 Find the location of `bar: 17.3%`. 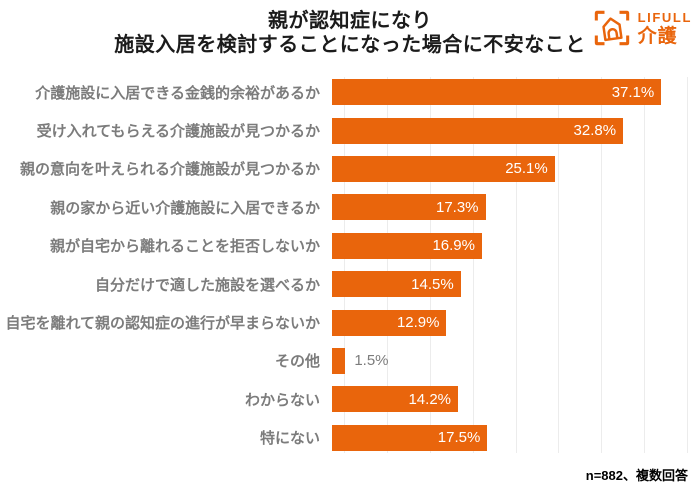

bar: 17.3% is located at coordinates (409, 207).